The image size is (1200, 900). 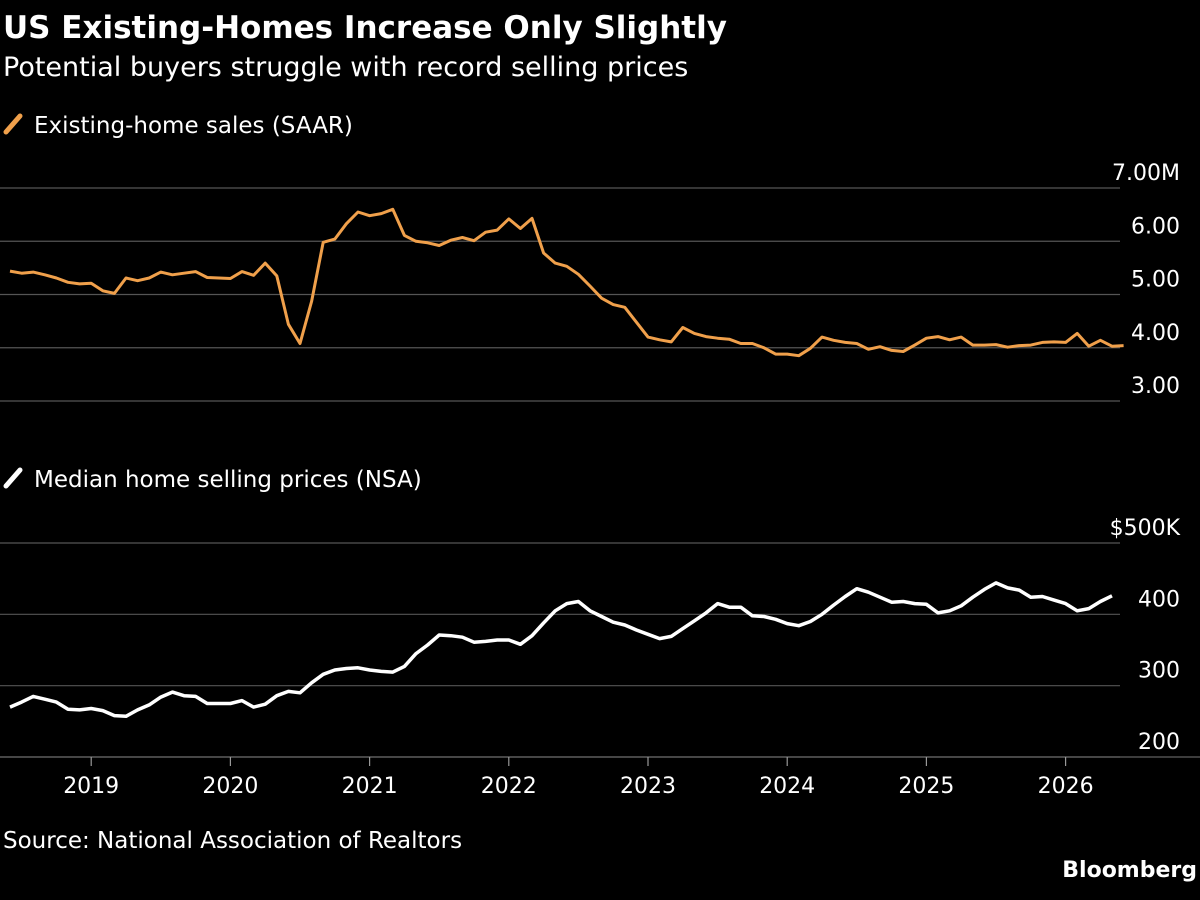 What do you see at coordinates (1155, 280) in the screenshot?
I see `sales-y-tick-label: 5.00` at bounding box center [1155, 280].